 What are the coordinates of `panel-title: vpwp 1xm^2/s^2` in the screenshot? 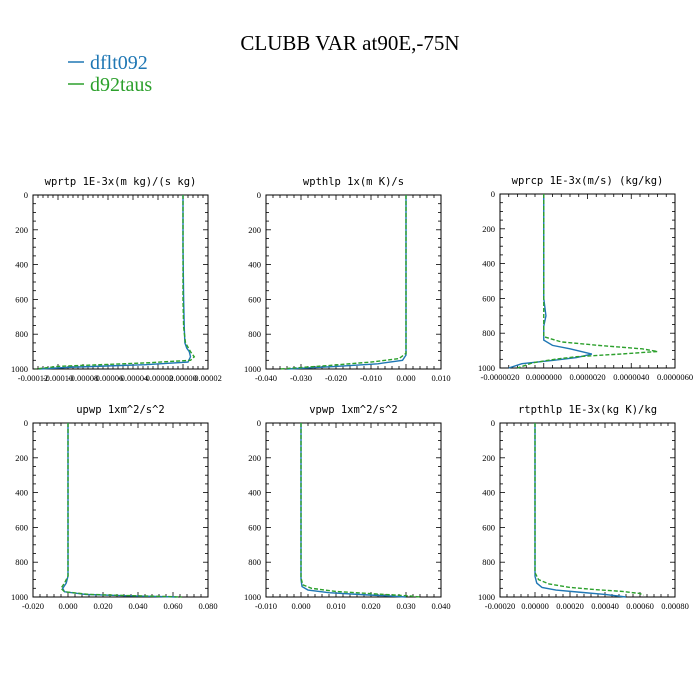 It's located at (353, 410).